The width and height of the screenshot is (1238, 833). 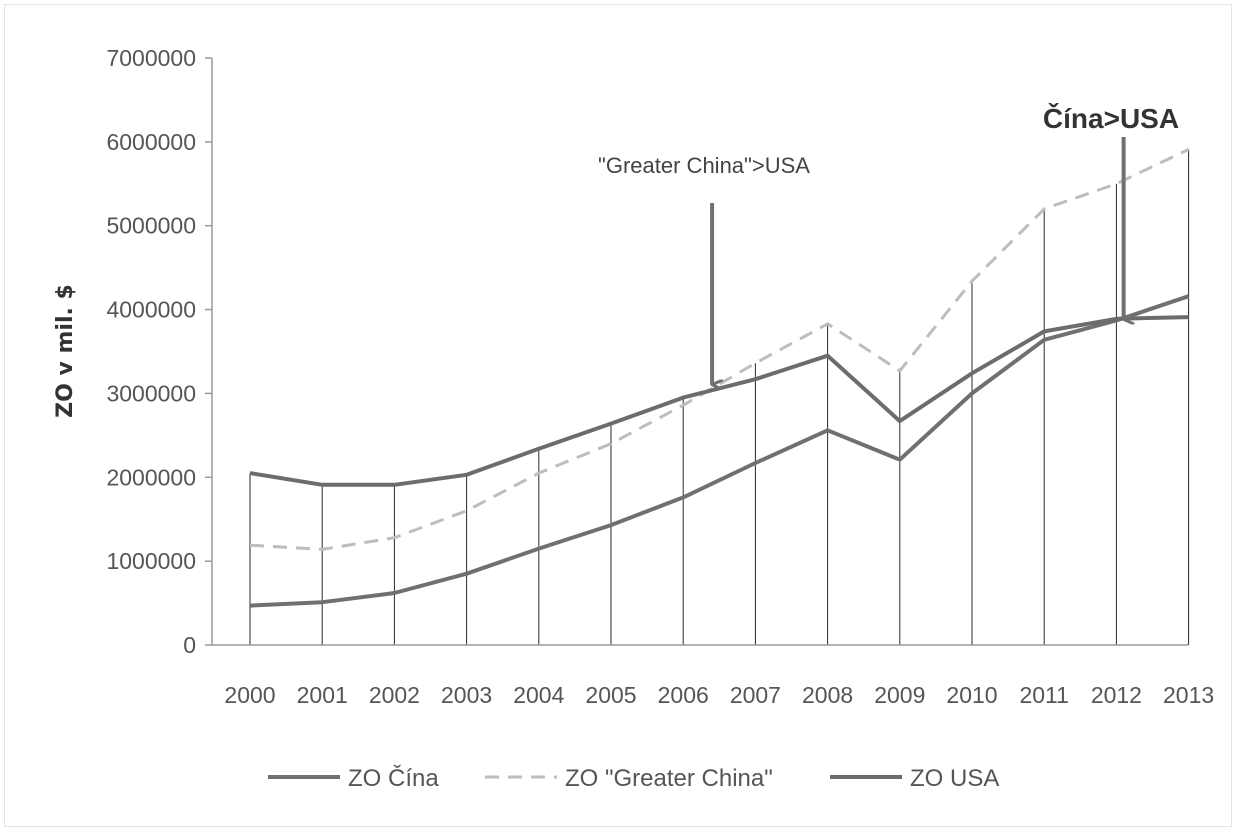 I want to click on y-tick-label: 6000000, so click(x=151, y=142).